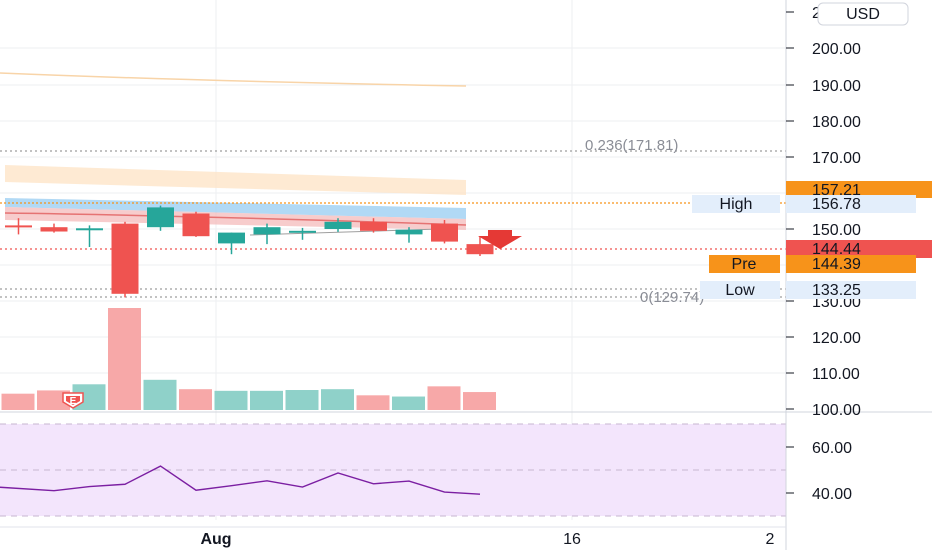 Image resolution: width=932 pixels, height=550 pixels. I want to click on pre-market-badge: Pre 144.39, so click(812, 264).